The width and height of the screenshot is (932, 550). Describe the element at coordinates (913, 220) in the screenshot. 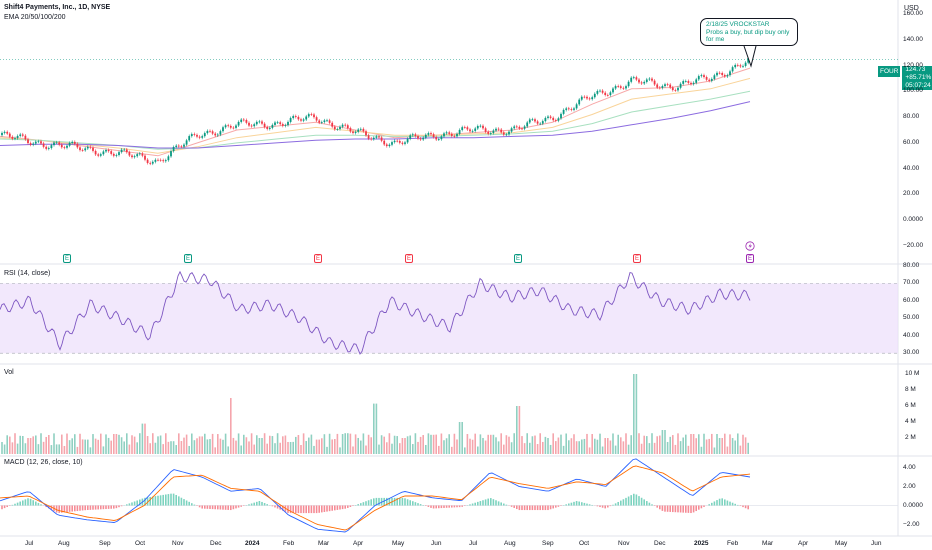

I see `price-axis-label: 0.0000` at that location.